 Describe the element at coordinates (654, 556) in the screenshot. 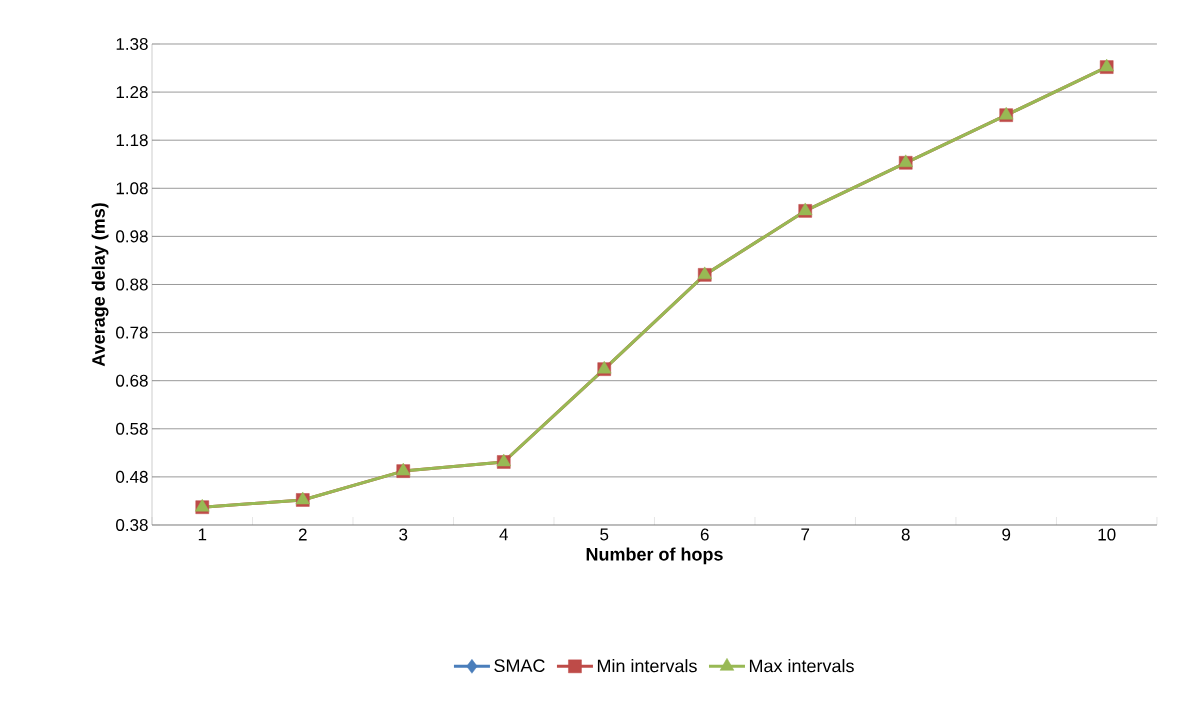

I see `x-axis-title: Number of hops` at that location.